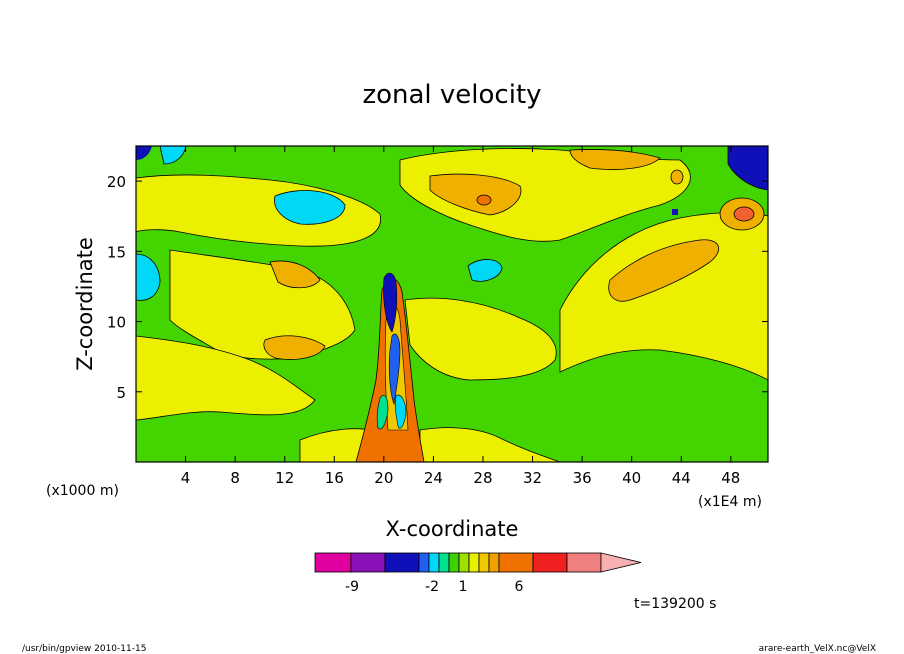 This screenshot has height=654, width=904. Describe the element at coordinates (730, 478) in the screenshot. I see `x-tick-label: 48` at that location.